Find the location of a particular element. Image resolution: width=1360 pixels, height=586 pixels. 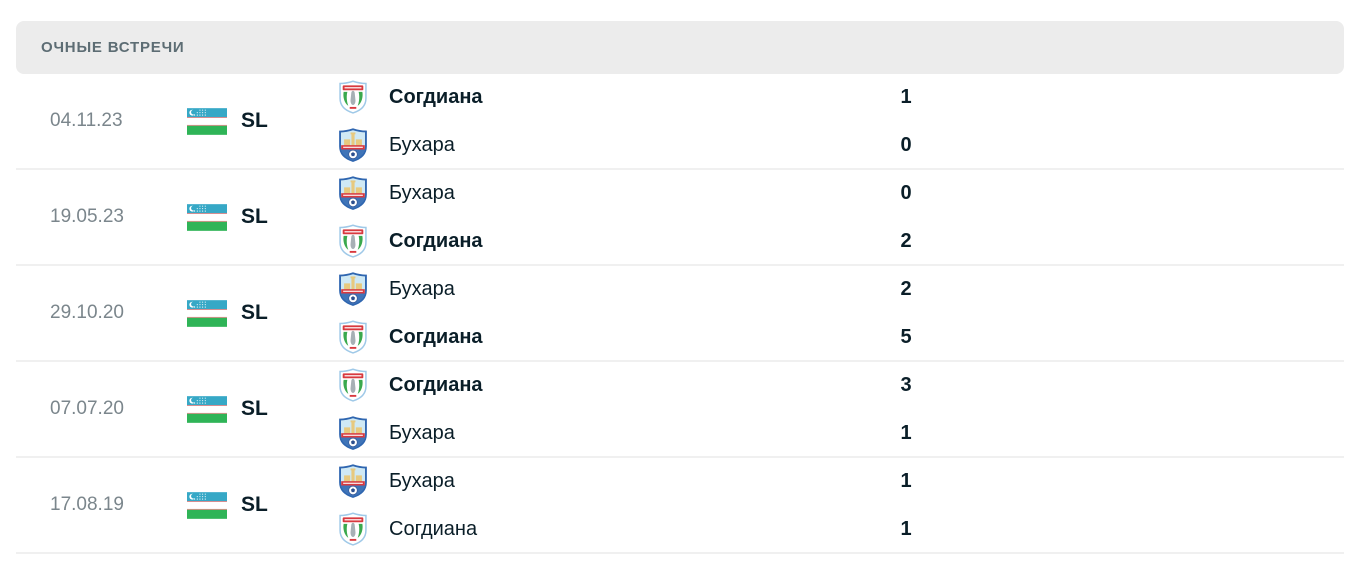

teams-cell: Согдиана 1 Бухара 0 is located at coordinates (841, 121).